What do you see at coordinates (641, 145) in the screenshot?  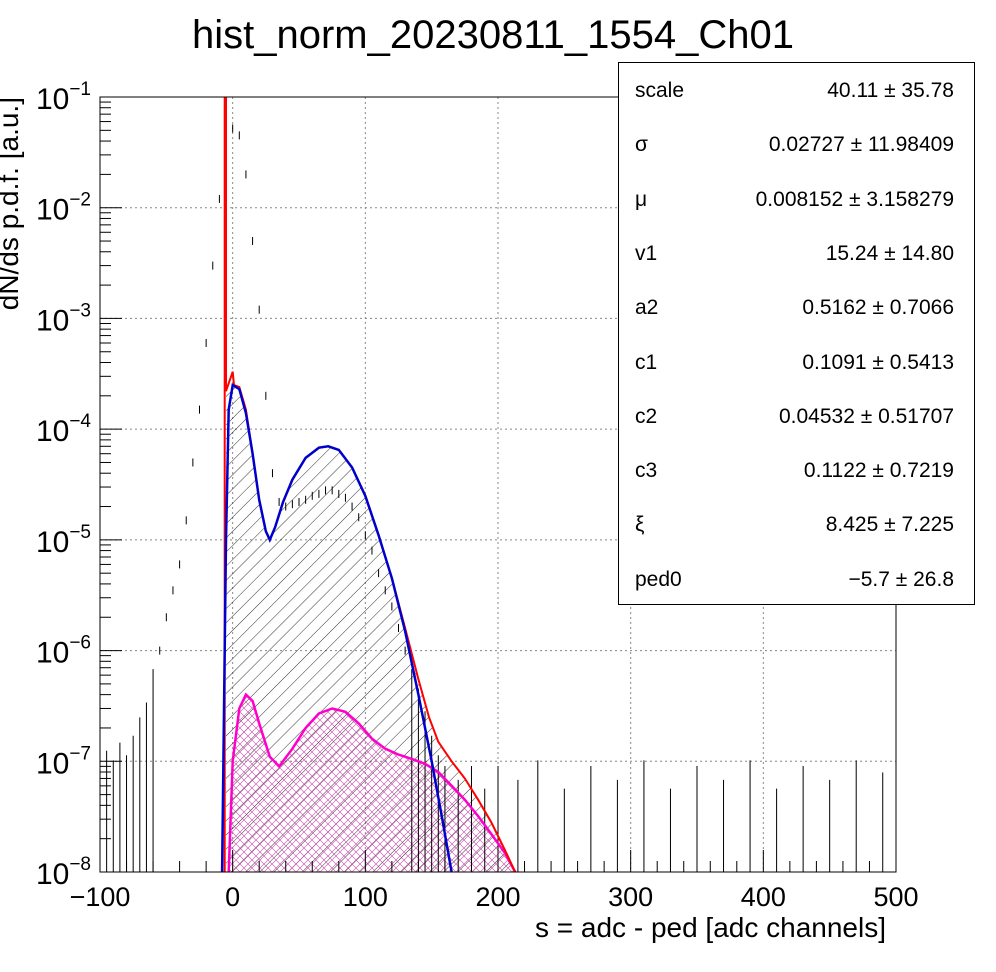 I see `stats-param-name: σ` at bounding box center [641, 145].